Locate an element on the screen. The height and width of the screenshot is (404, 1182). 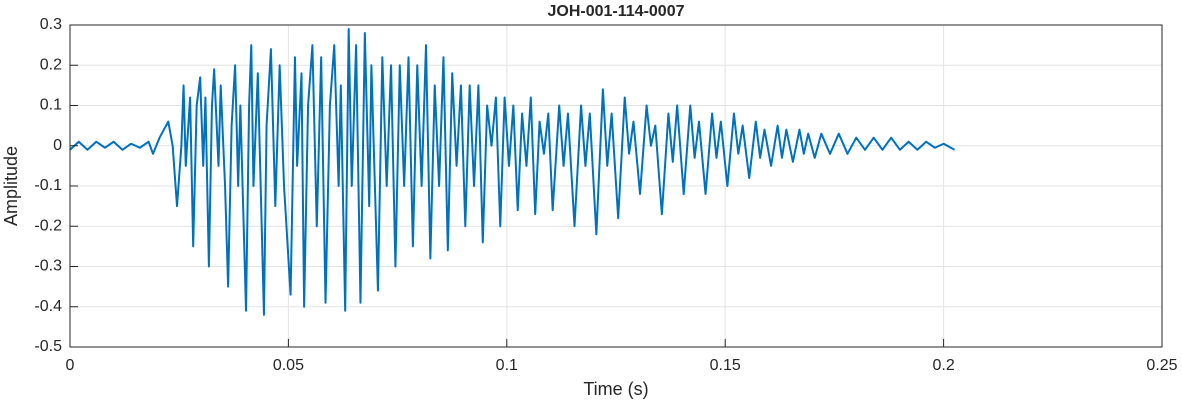
y-tick-label: -0.1 is located at coordinates (48, 185).